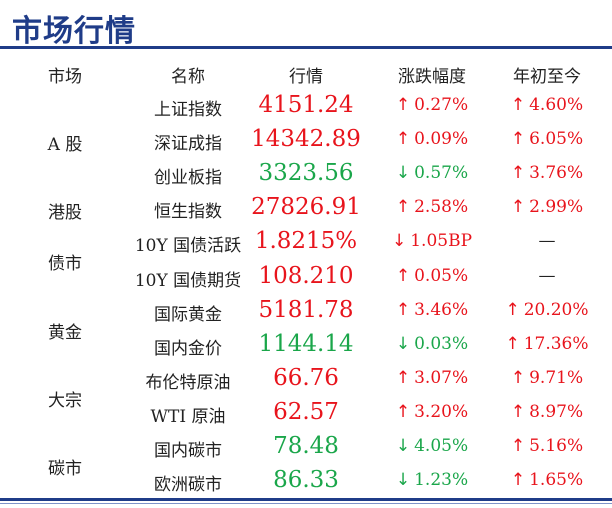 The width and height of the screenshot is (612, 508). What do you see at coordinates (65, 469) in the screenshot?
I see `market-label: 碳市` at bounding box center [65, 469].